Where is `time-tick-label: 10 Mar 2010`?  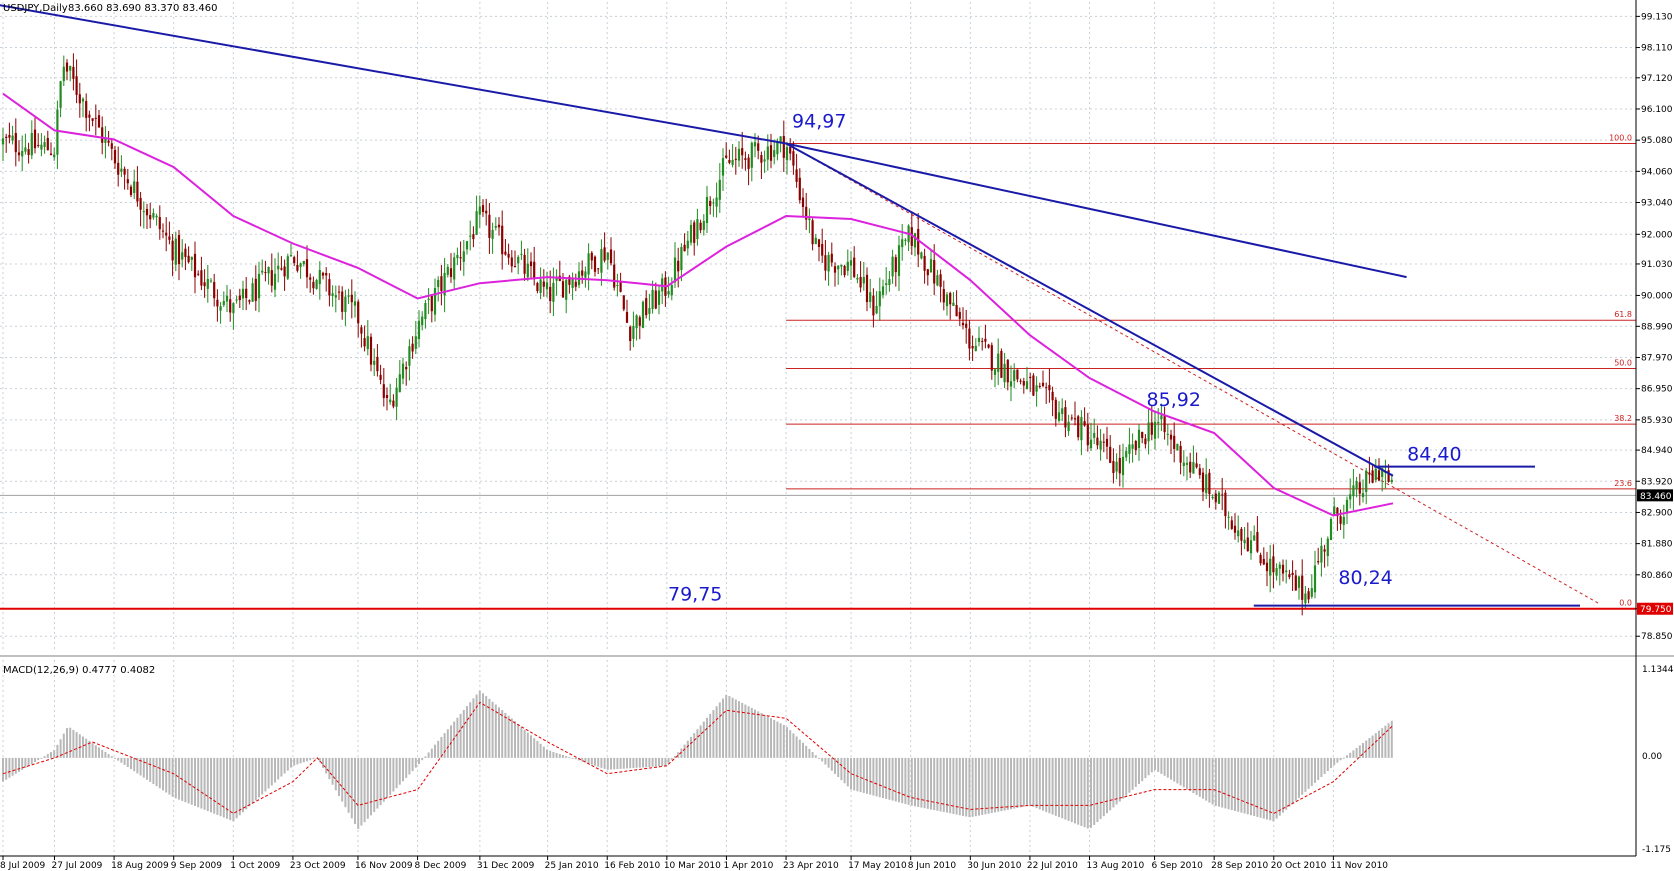
time-tick-label: 10 Mar 2010 is located at coordinates (692, 866).